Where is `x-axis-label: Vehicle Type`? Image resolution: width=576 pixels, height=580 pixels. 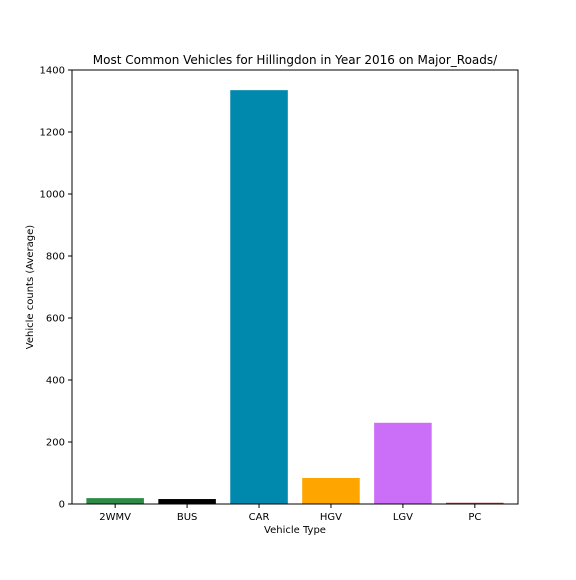 x-axis-label: Vehicle Type is located at coordinates (295, 530).